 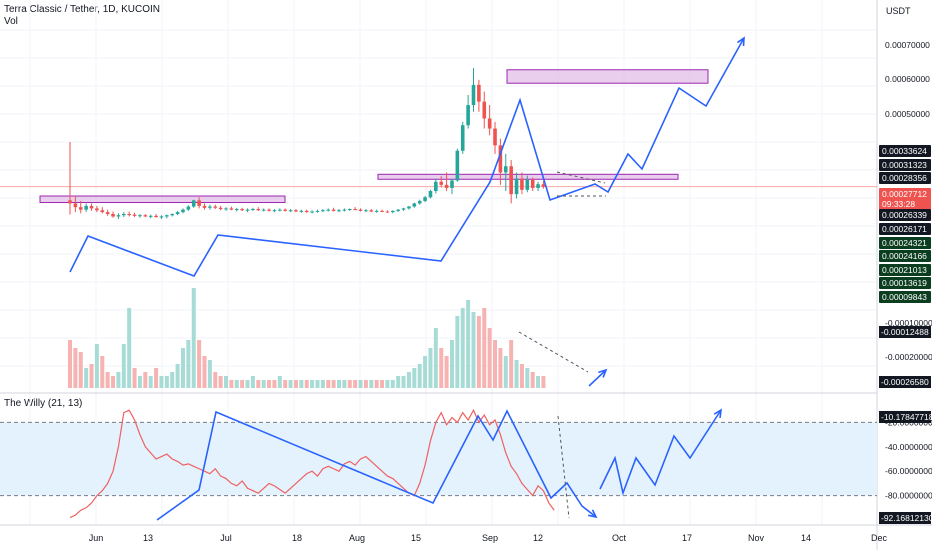 I want to click on time-tick-label: Sep, so click(x=490, y=538).